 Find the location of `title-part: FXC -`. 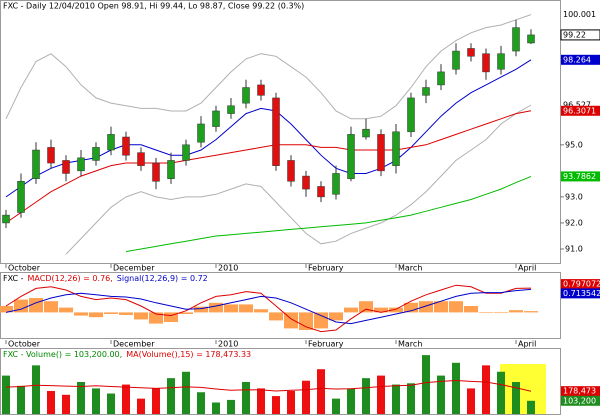

title-part: FXC - is located at coordinates (13, 278).